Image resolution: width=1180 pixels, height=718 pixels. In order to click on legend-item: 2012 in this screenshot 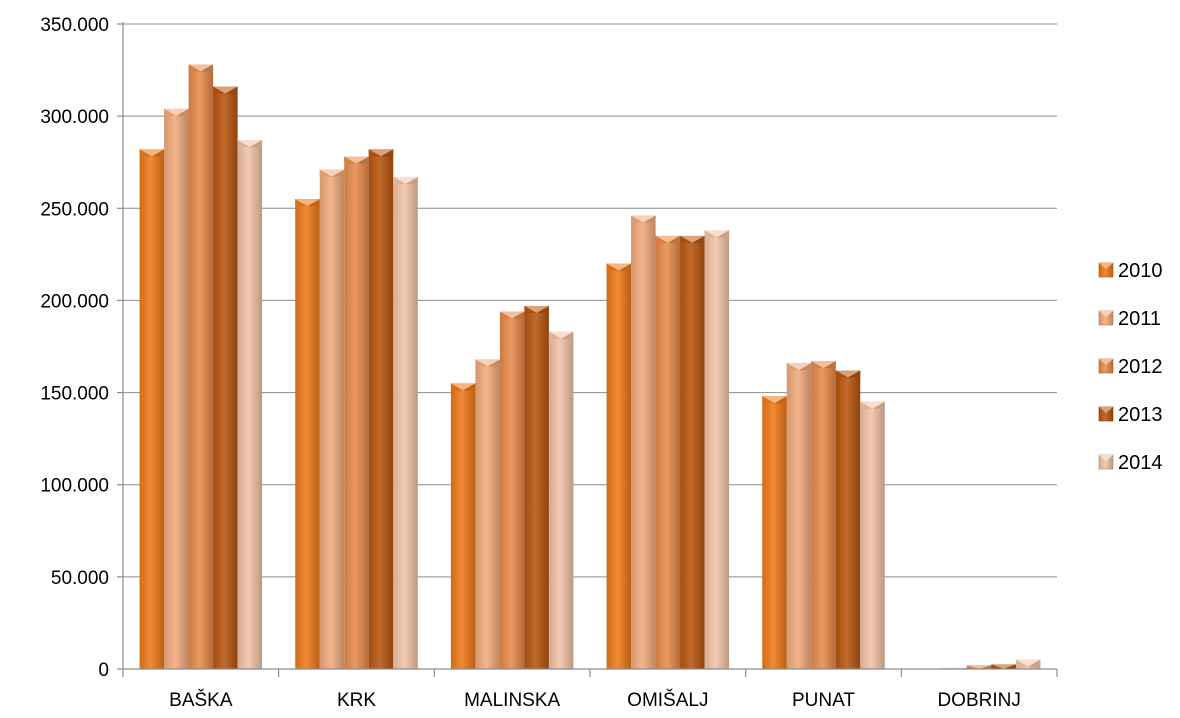, I will do `click(1130, 367)`.